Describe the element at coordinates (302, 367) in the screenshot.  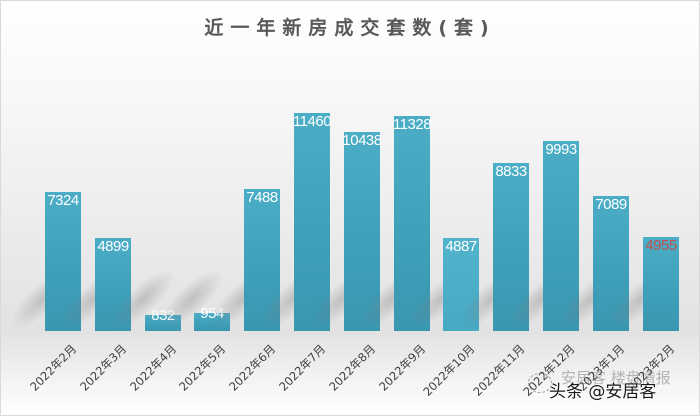
I see `x-axis-label: 2022年7月` at that location.